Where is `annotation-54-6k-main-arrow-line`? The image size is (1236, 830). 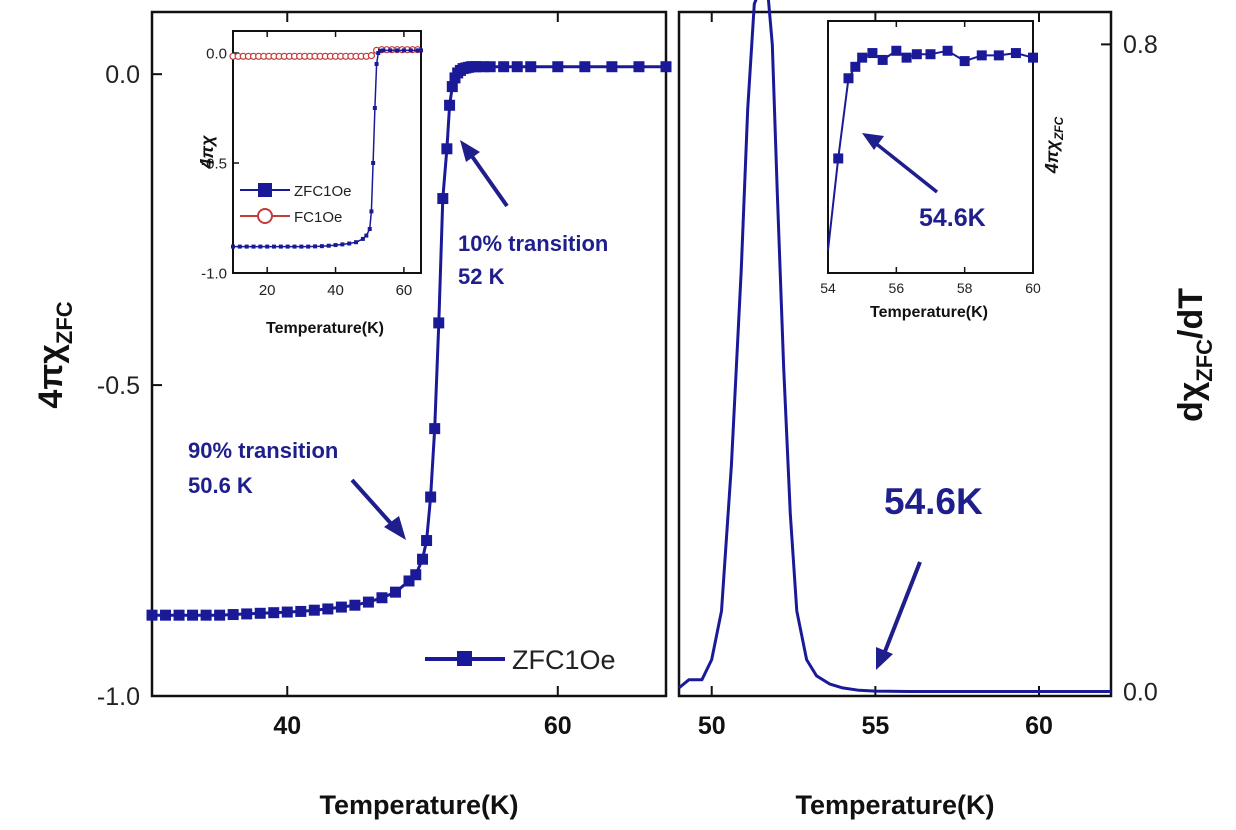 annotation-54-6k-main-arrow-line is located at coordinates (902, 608).